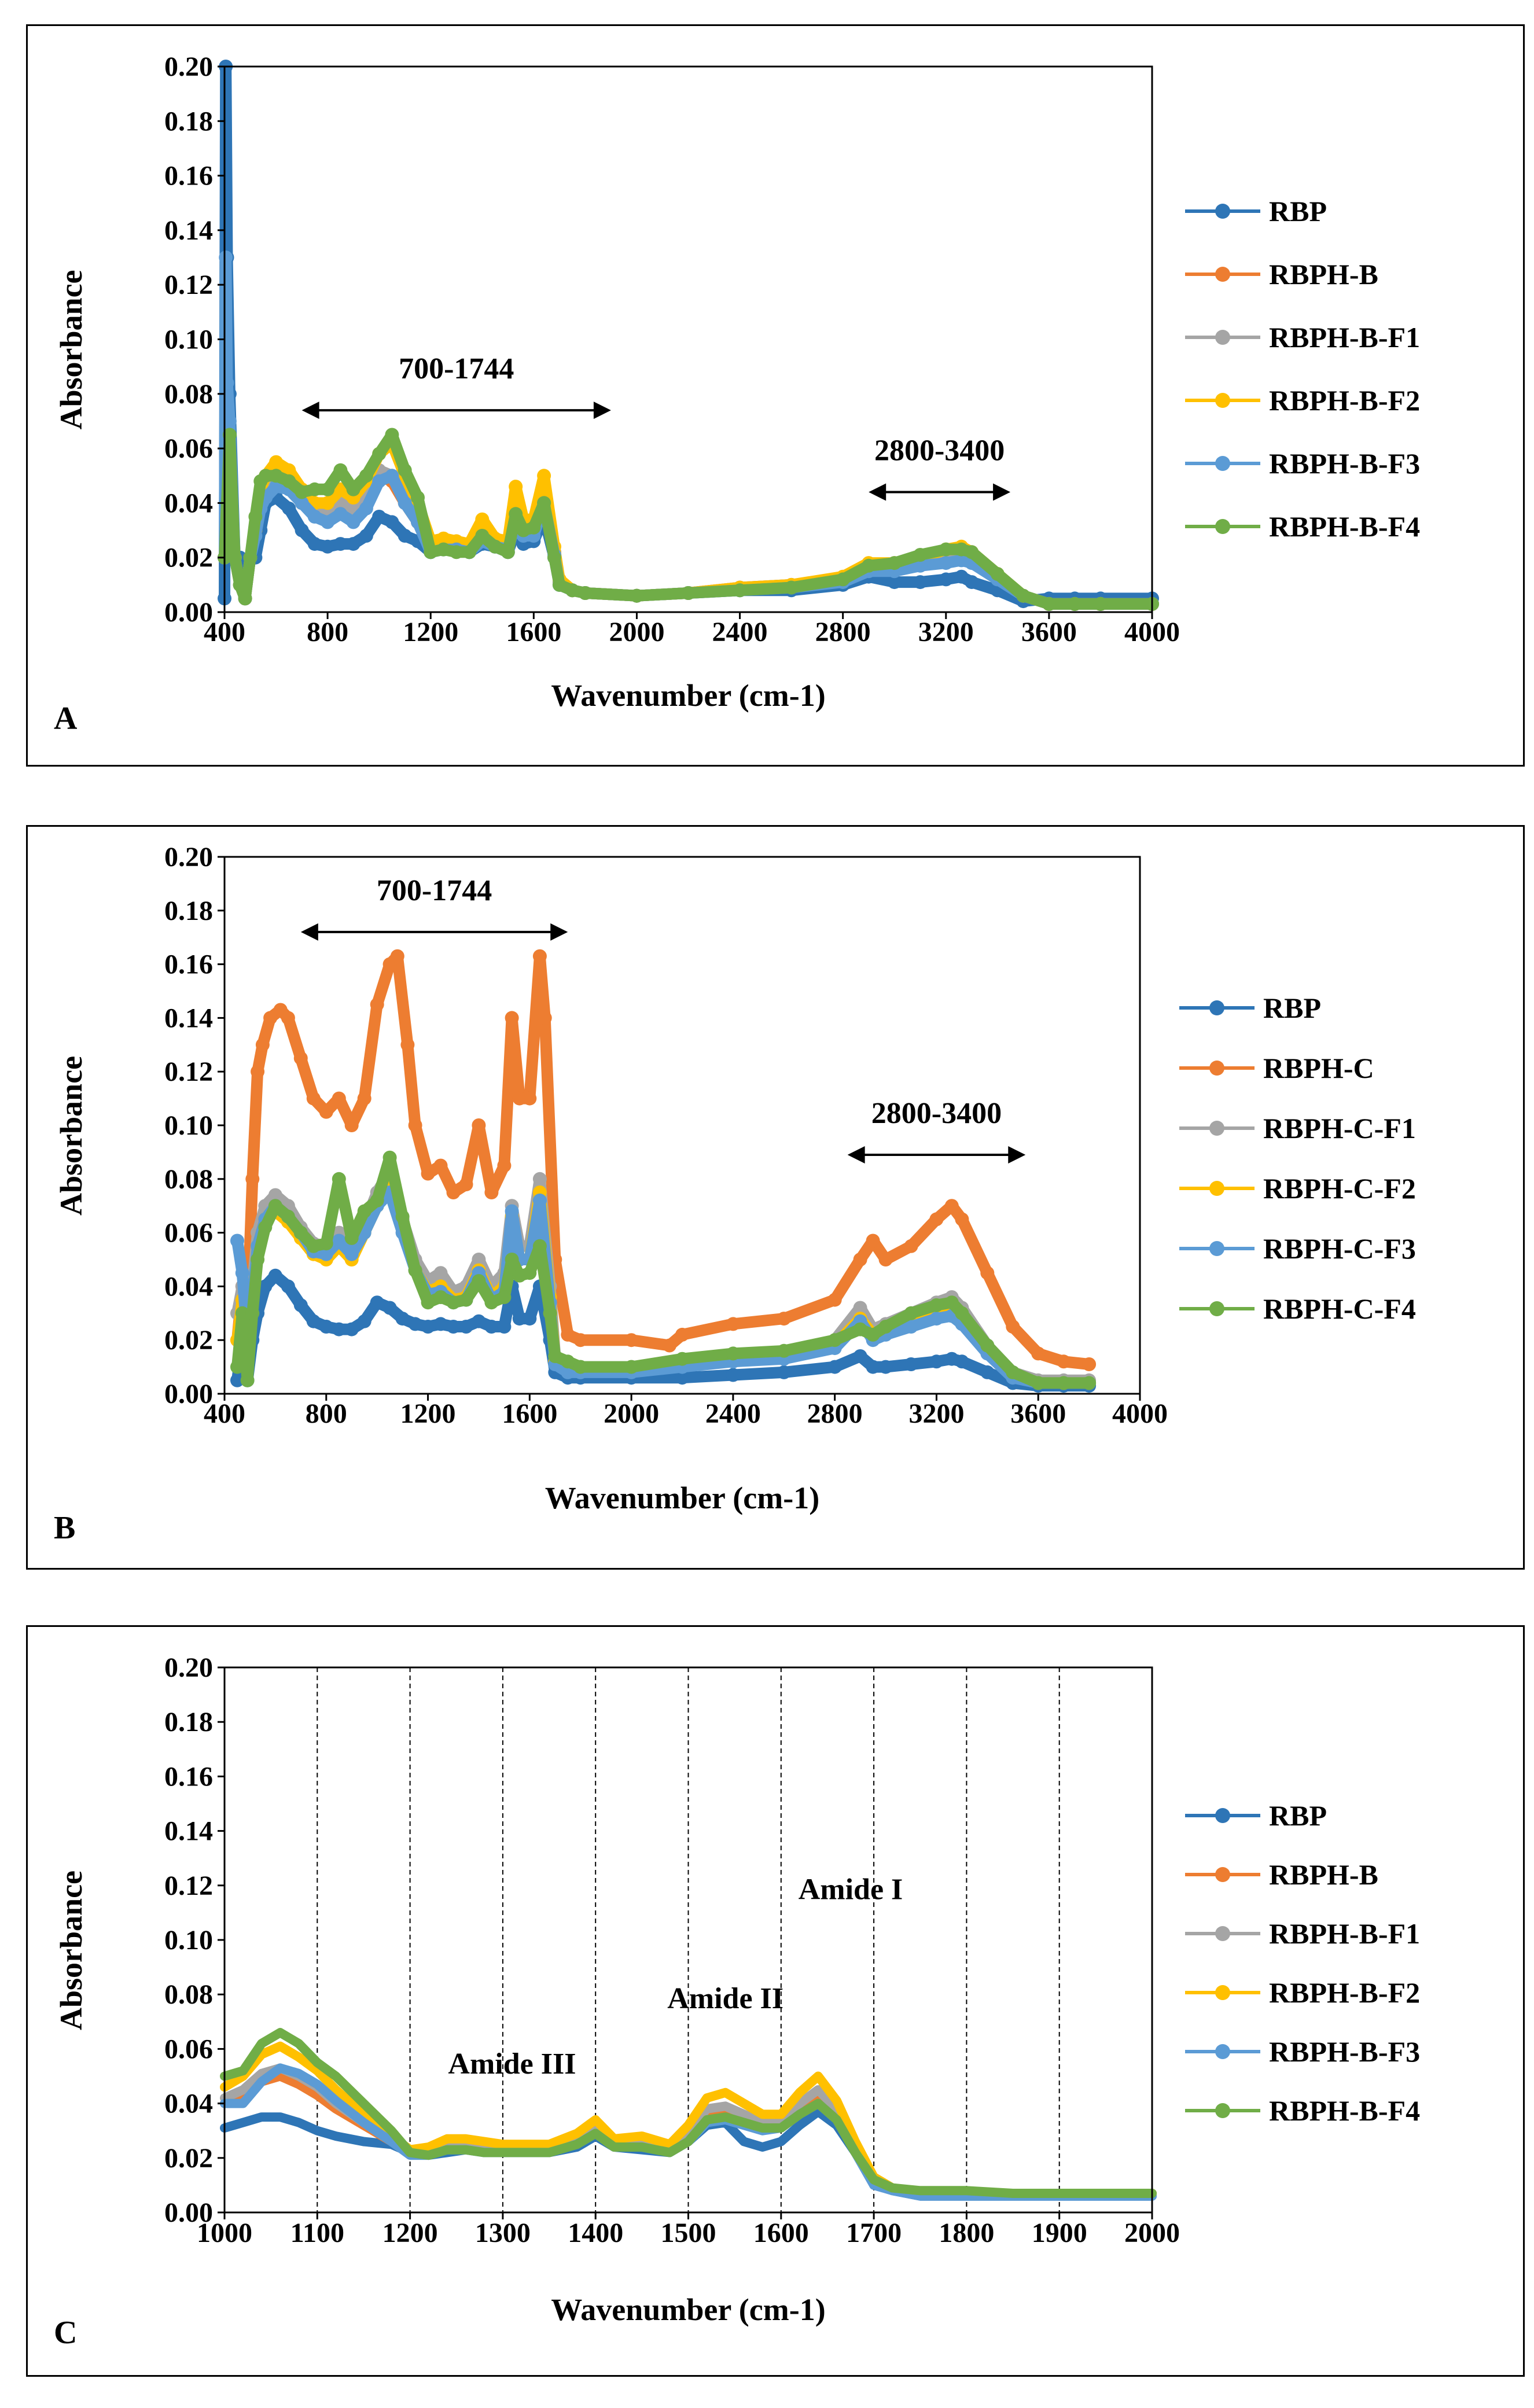 The image size is (1534, 2408). What do you see at coordinates (224, 632) in the screenshot?
I see `x-tick-label: 400` at bounding box center [224, 632].